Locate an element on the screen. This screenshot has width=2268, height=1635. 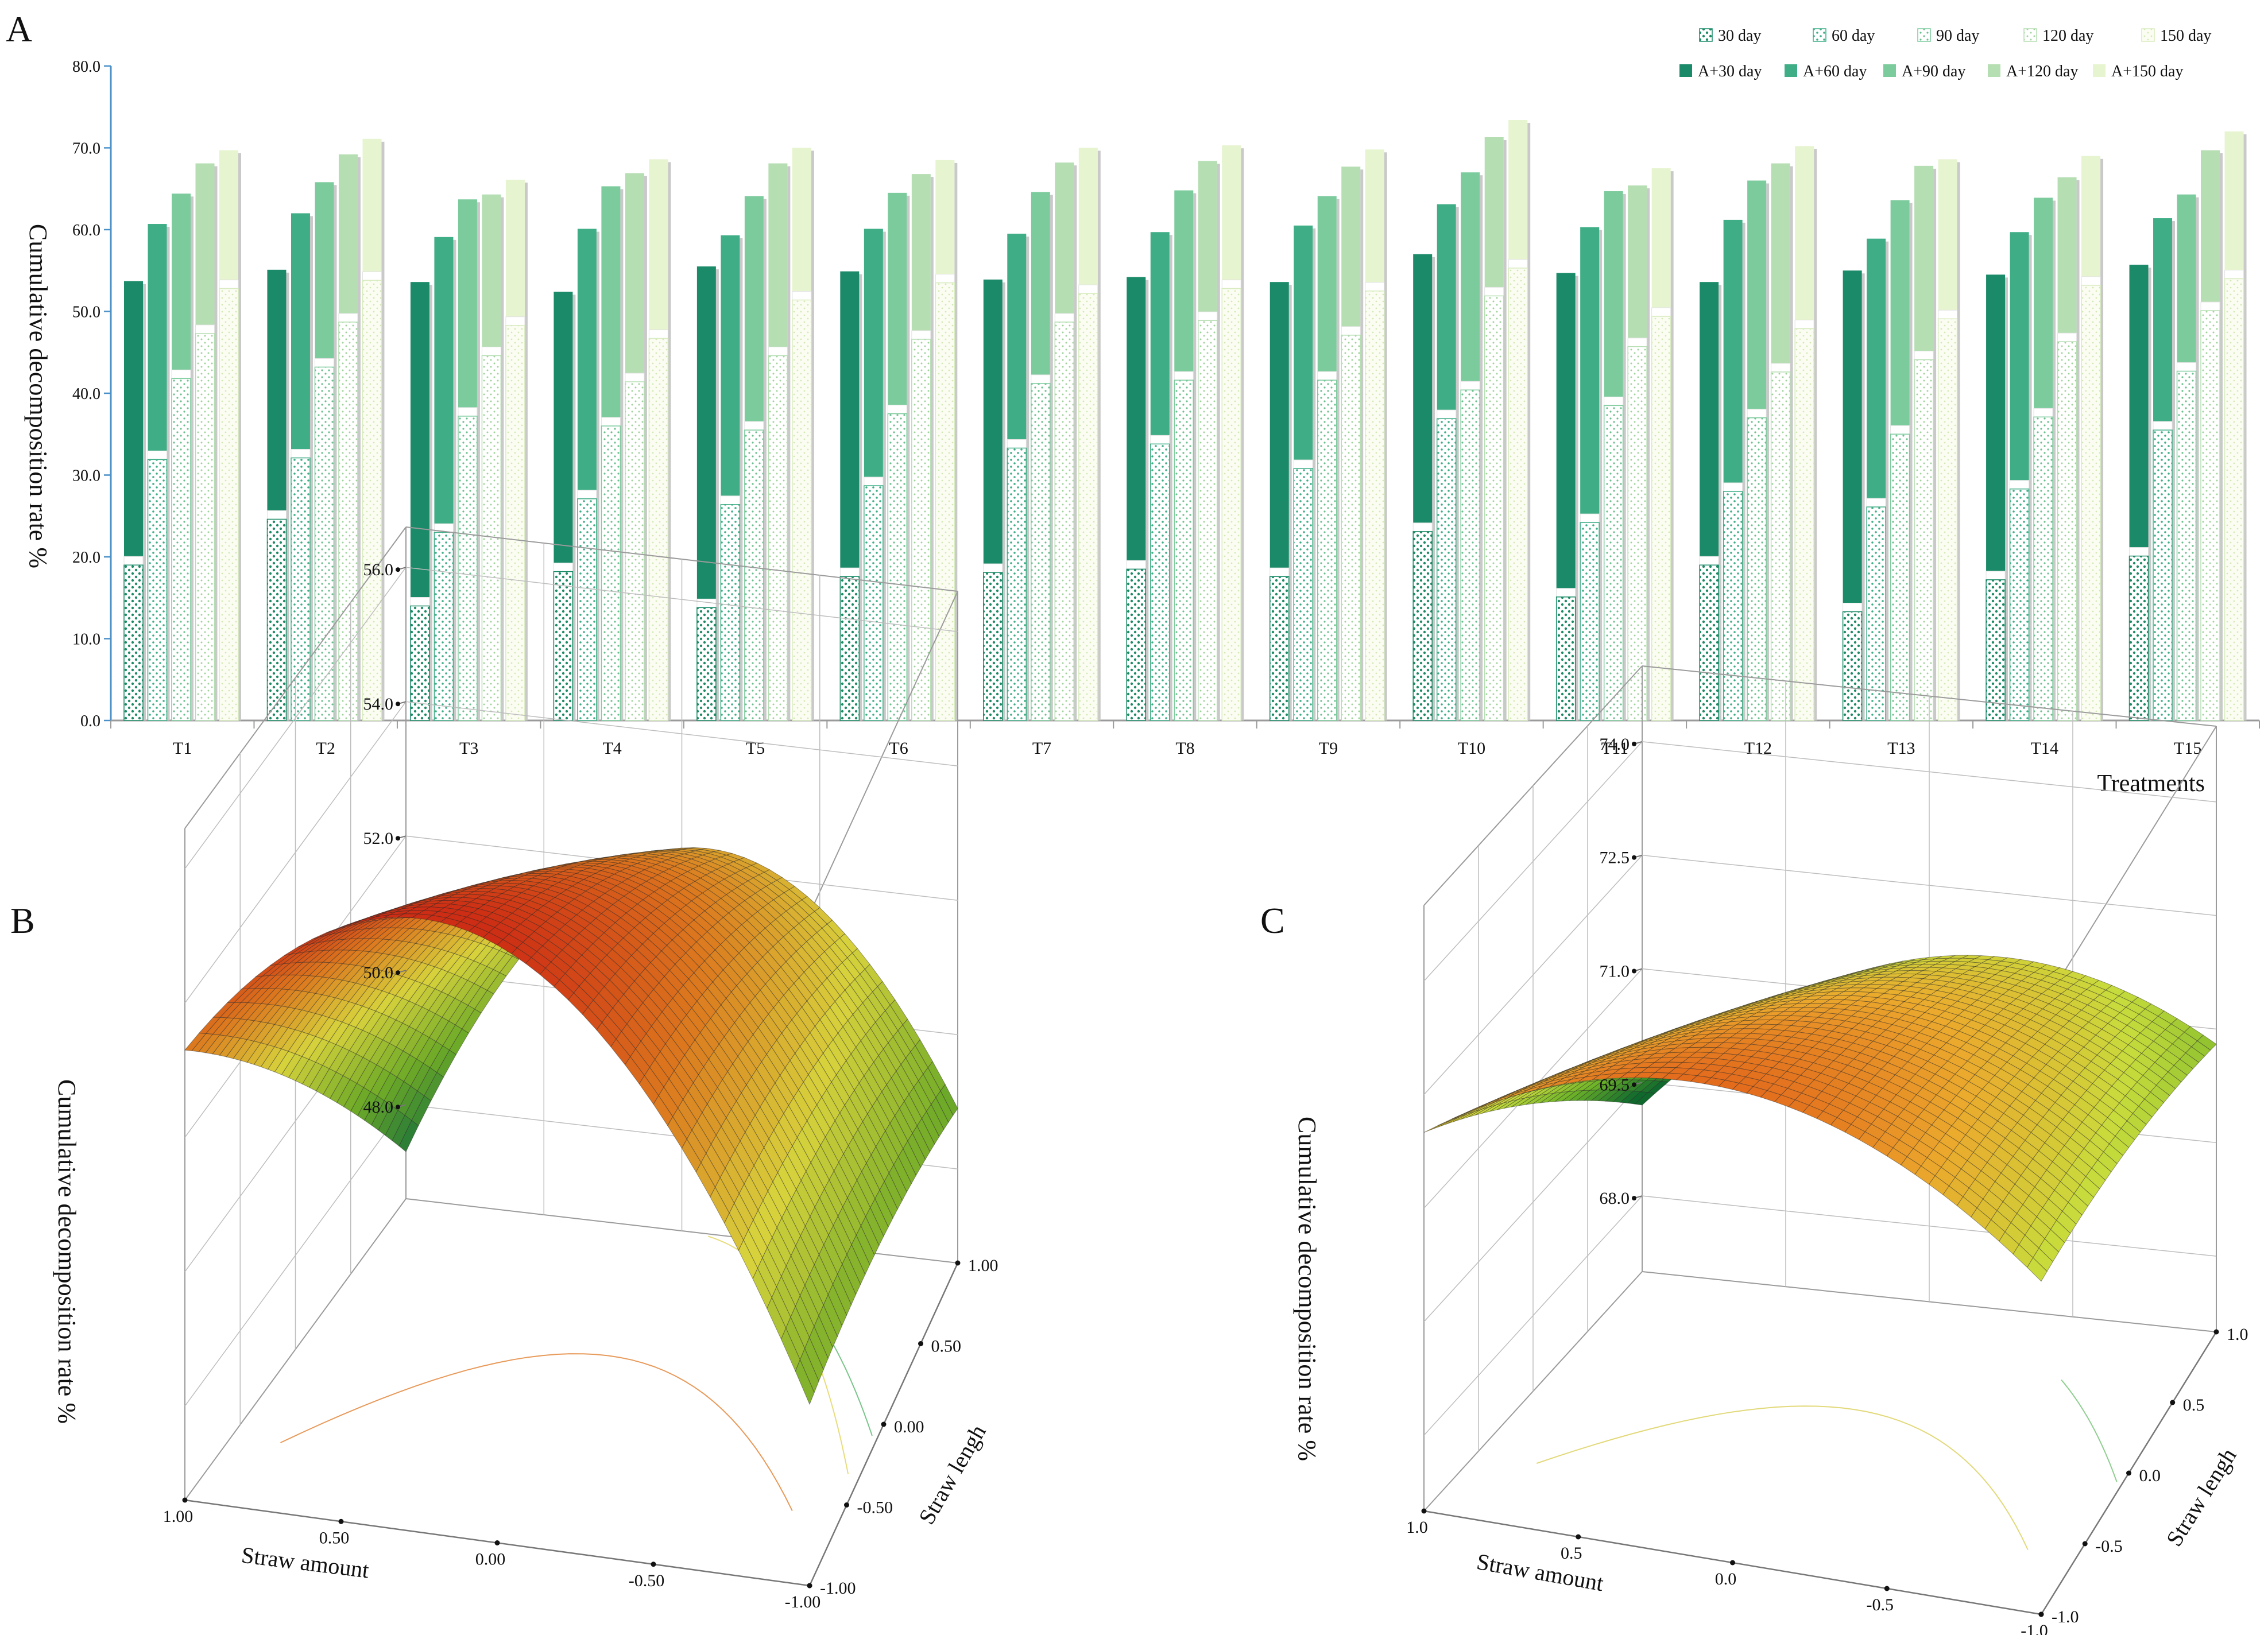
legend-swatch is located at coordinates (2148, 35).